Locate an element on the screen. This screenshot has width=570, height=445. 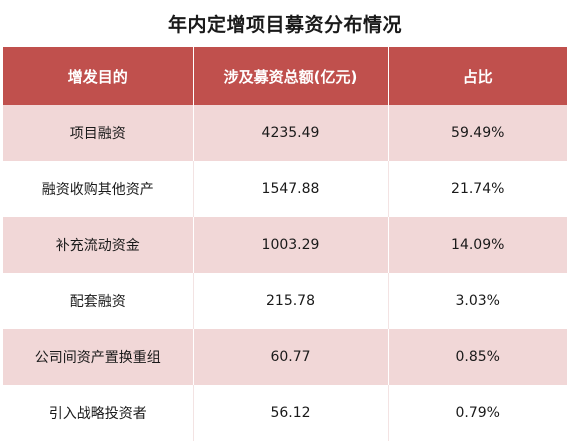
table-row: 项目融资 4235.49 59.49% is located at coordinates (285, 133).